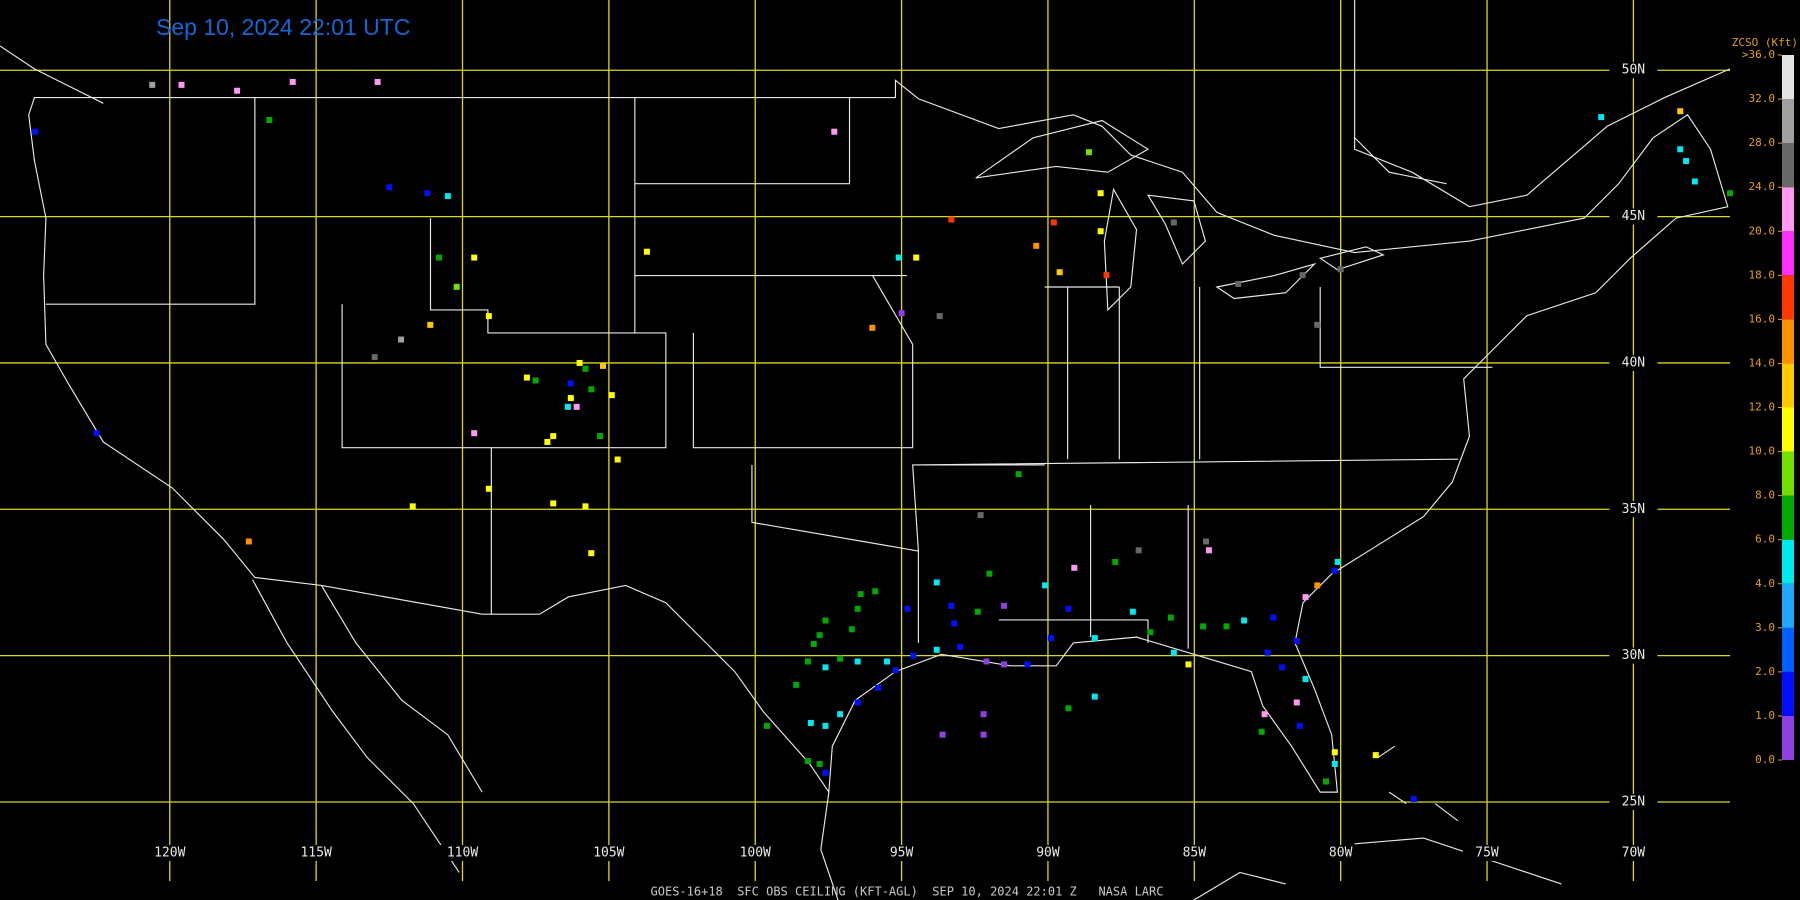  What do you see at coordinates (1765, 539) in the screenshot?
I see `colorbar-tick-label: 6.0` at bounding box center [1765, 539].